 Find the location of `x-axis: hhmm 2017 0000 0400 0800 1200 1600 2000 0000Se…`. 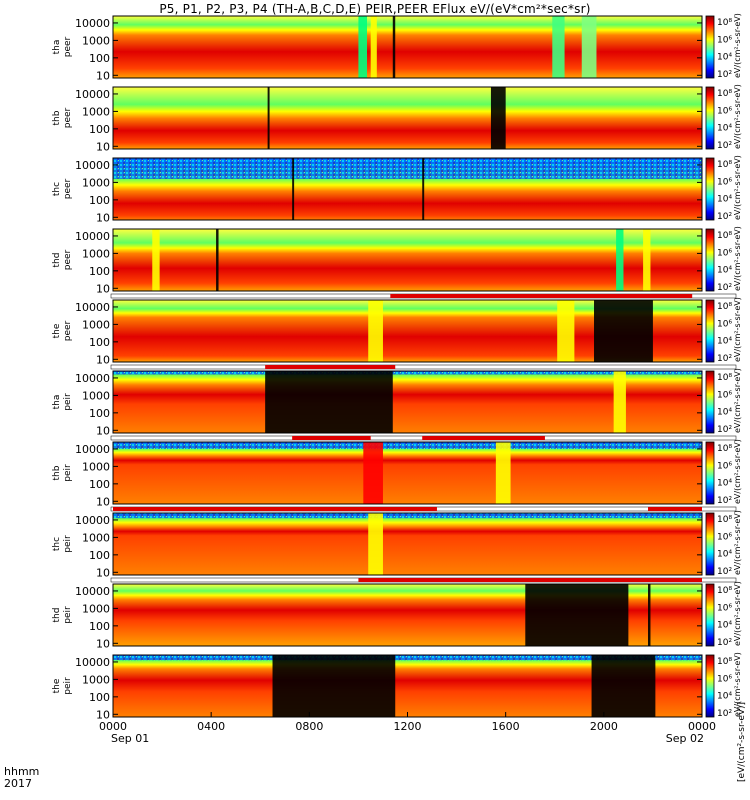

x-axis: hhmm 2017 0000 0400 0800 1200 1600 2000 0000Se… is located at coordinates (360, 751).